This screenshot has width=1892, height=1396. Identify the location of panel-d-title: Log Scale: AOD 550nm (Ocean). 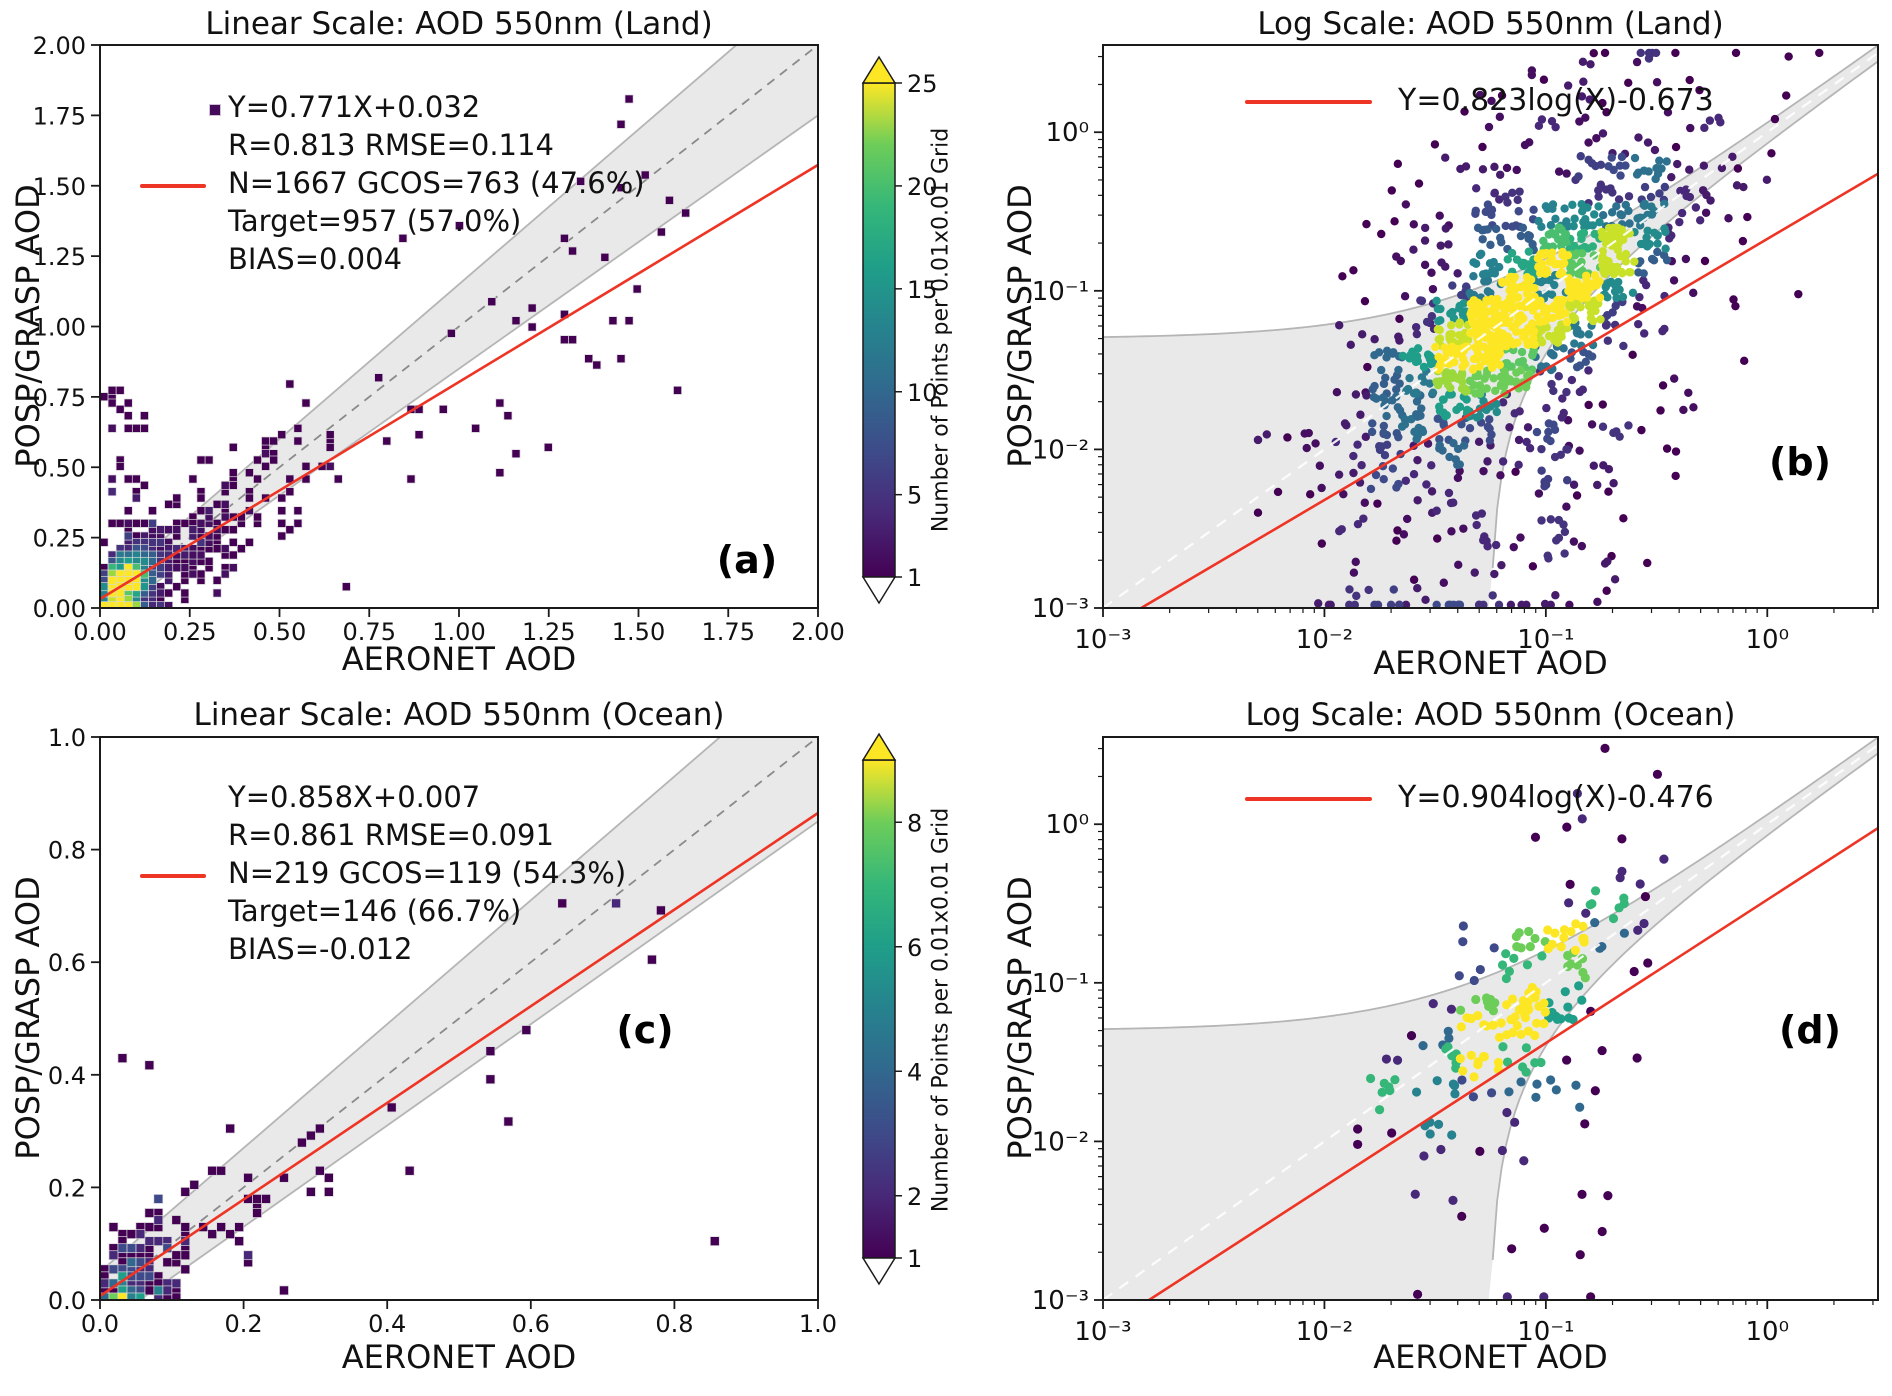
(1490, 715).